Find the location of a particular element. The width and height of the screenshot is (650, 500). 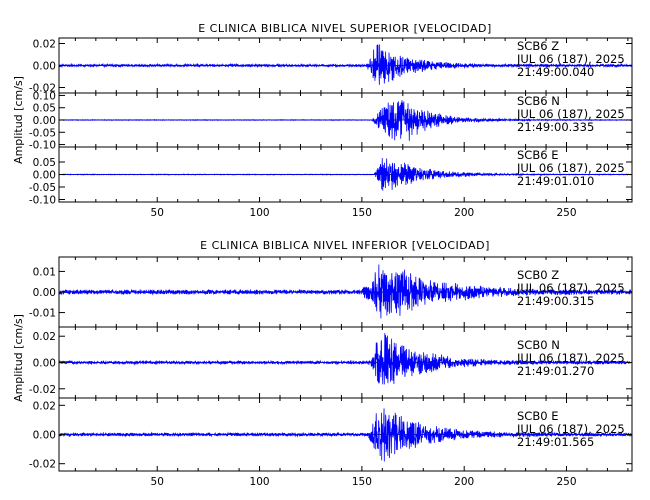

station-time-label: 21:49:00.335 is located at coordinates (555, 127).